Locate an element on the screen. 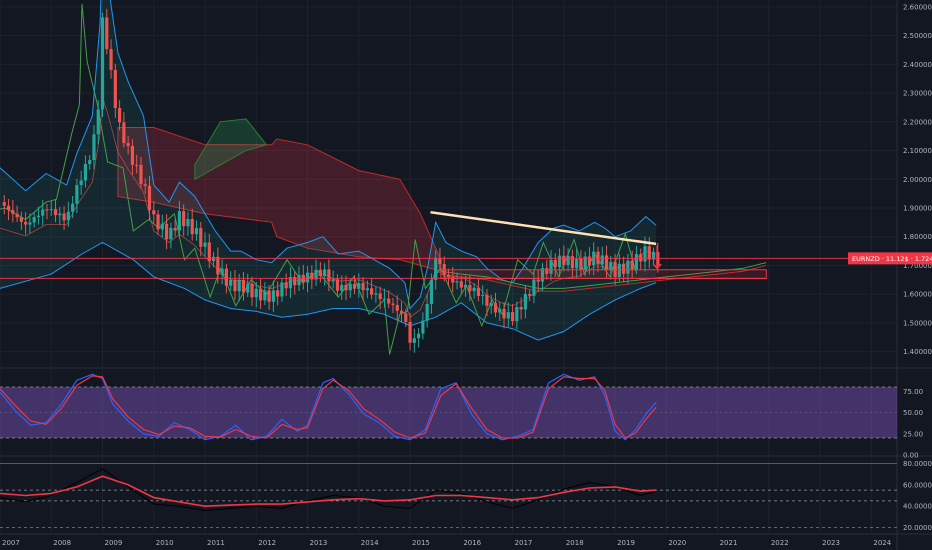  lower-pane is located at coordinates (448, 495).